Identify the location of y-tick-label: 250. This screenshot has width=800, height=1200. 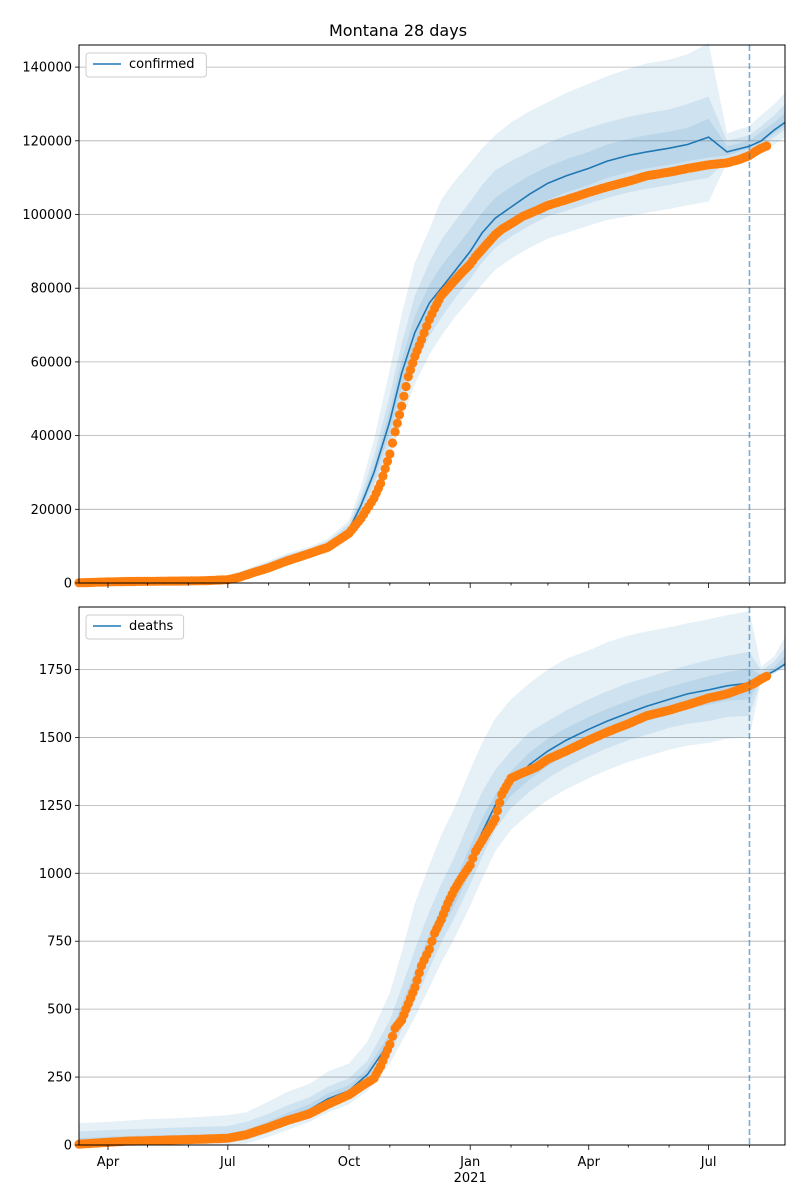
(59, 1078).